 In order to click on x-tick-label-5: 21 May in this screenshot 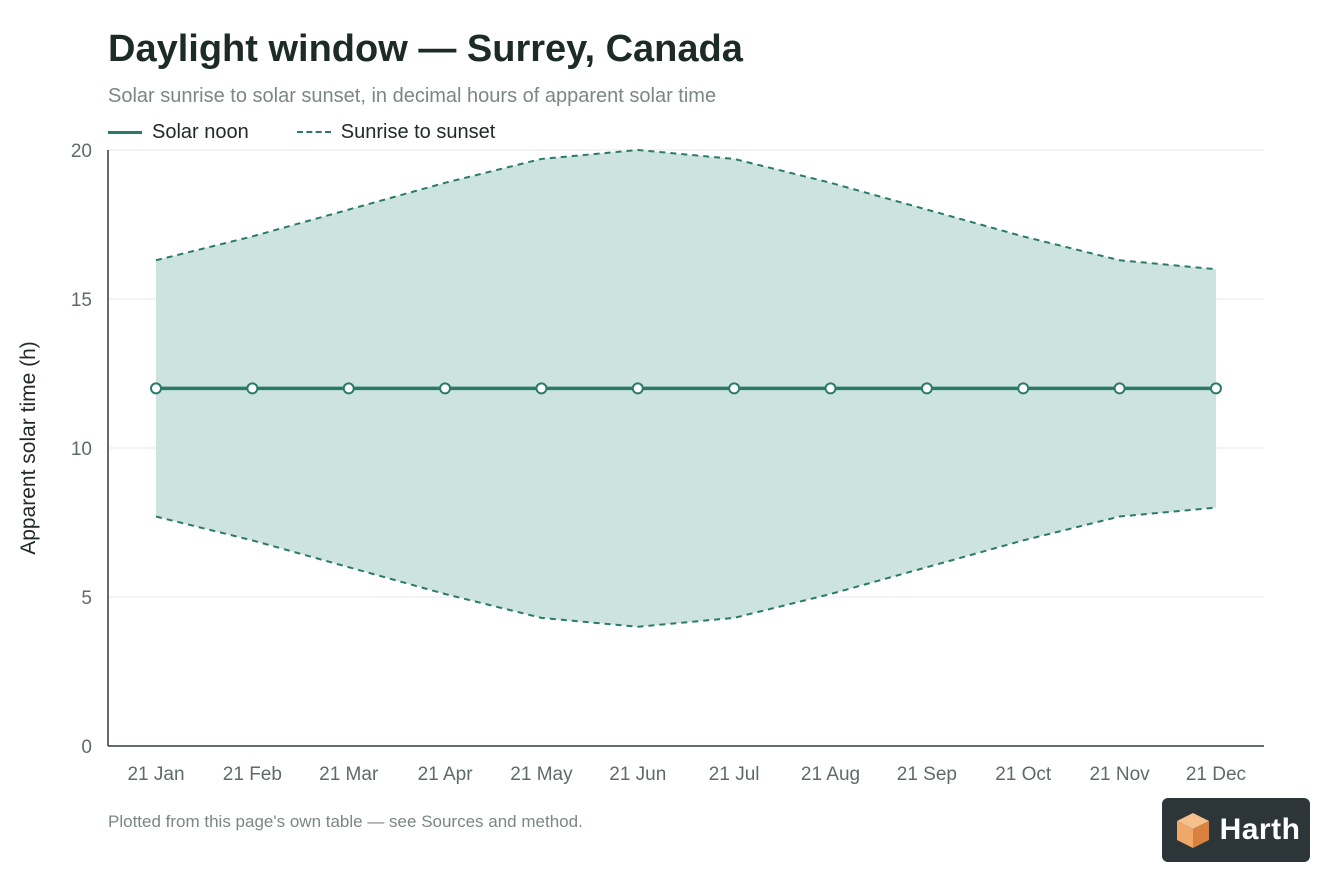, I will do `click(541, 774)`.